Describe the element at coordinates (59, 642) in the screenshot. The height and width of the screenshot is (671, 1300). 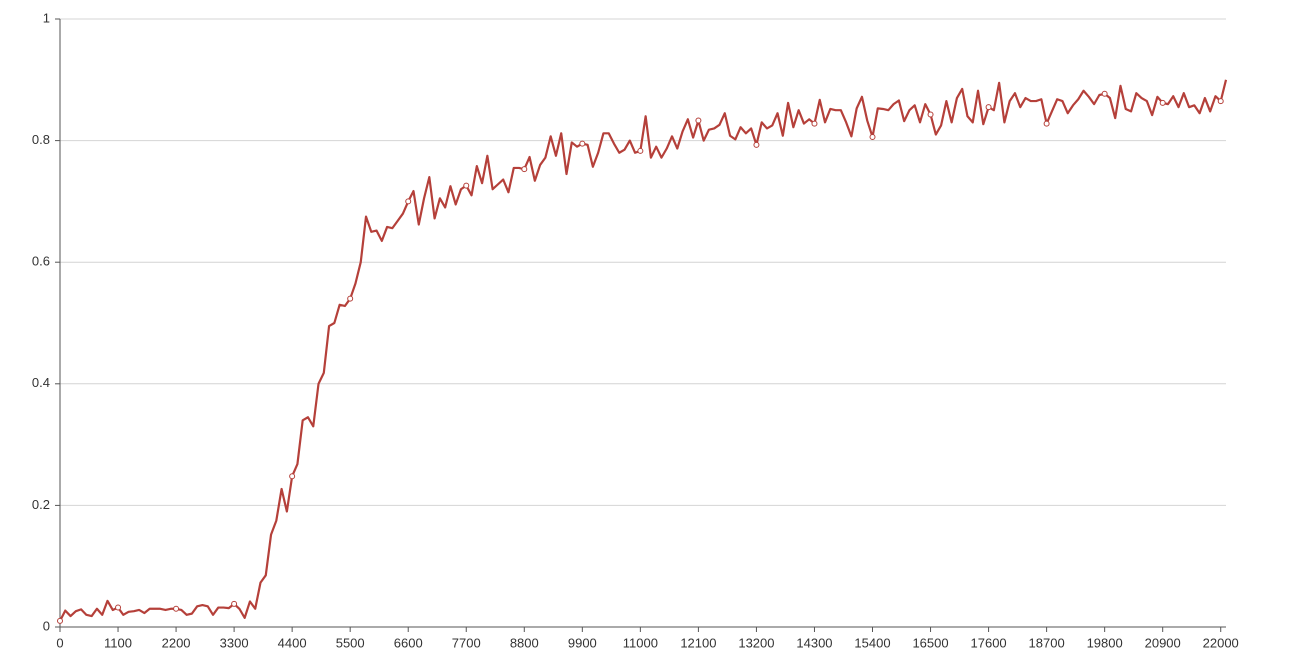
I see `x-tick-label: 0` at that location.